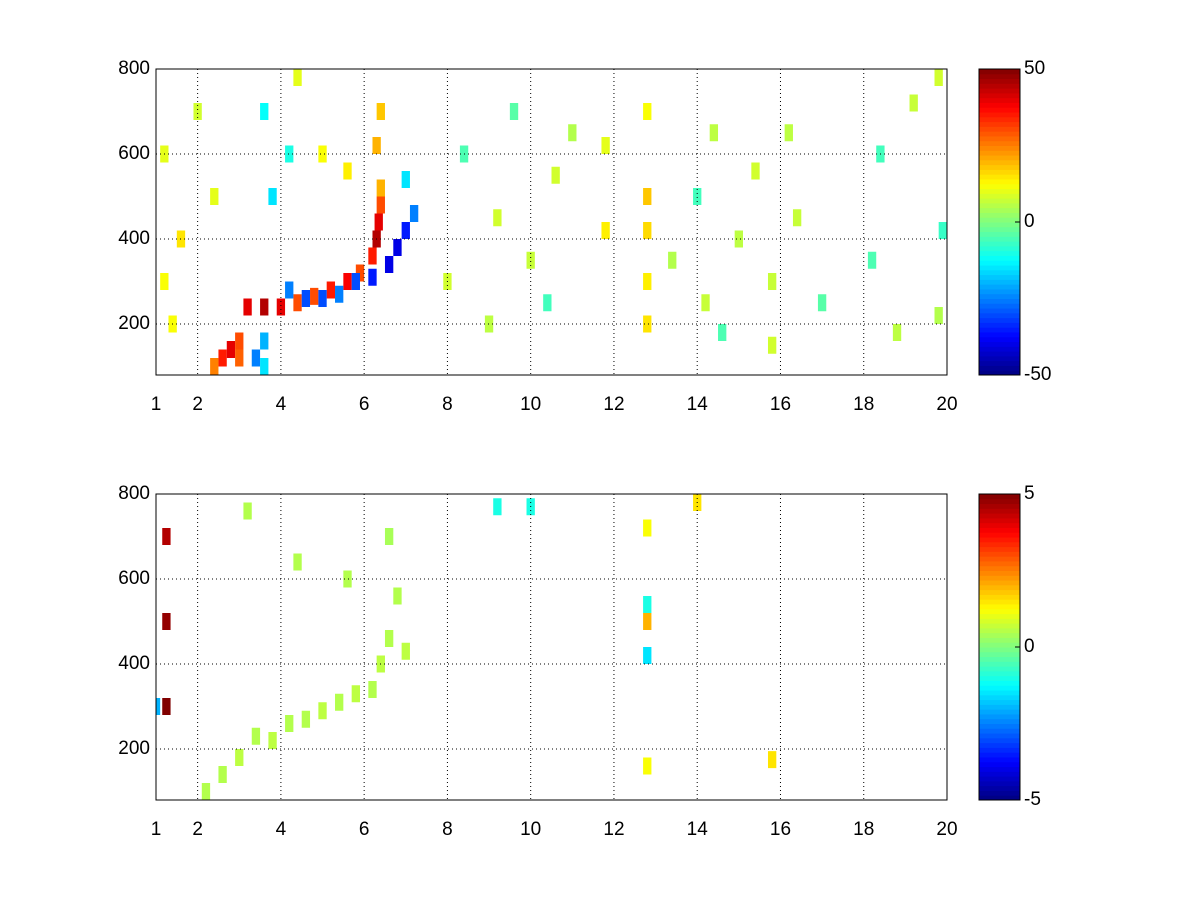 Image resolution: width=1200 pixels, height=900 pixels. What do you see at coordinates (156, 404) in the screenshot?
I see `x-tick-label: 1` at bounding box center [156, 404].